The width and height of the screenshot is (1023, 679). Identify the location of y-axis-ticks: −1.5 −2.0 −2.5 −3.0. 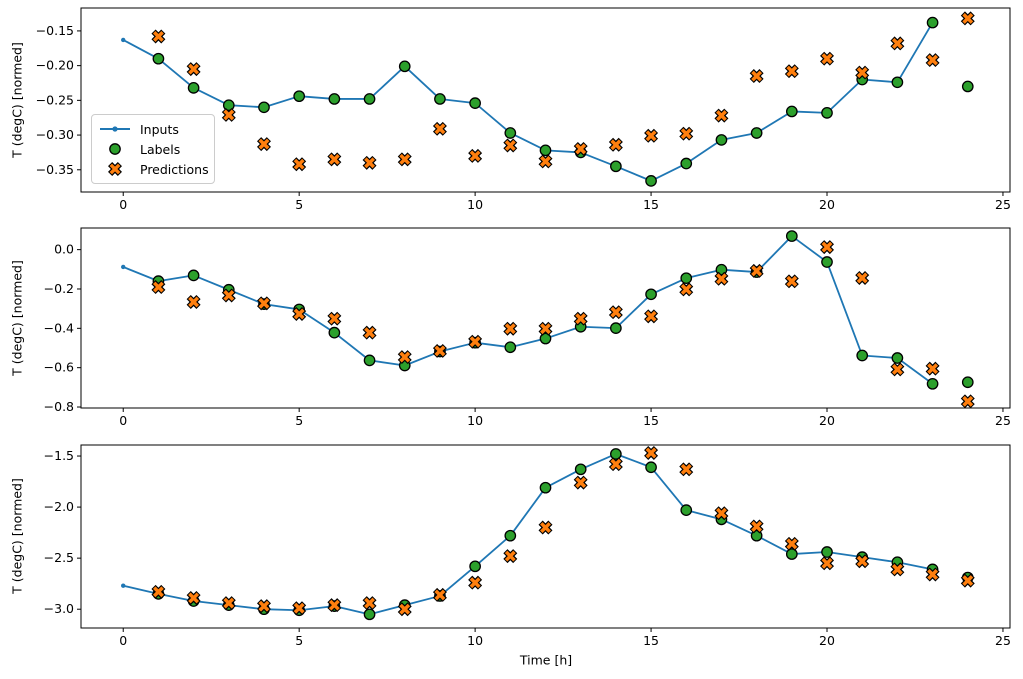
(62, 532).